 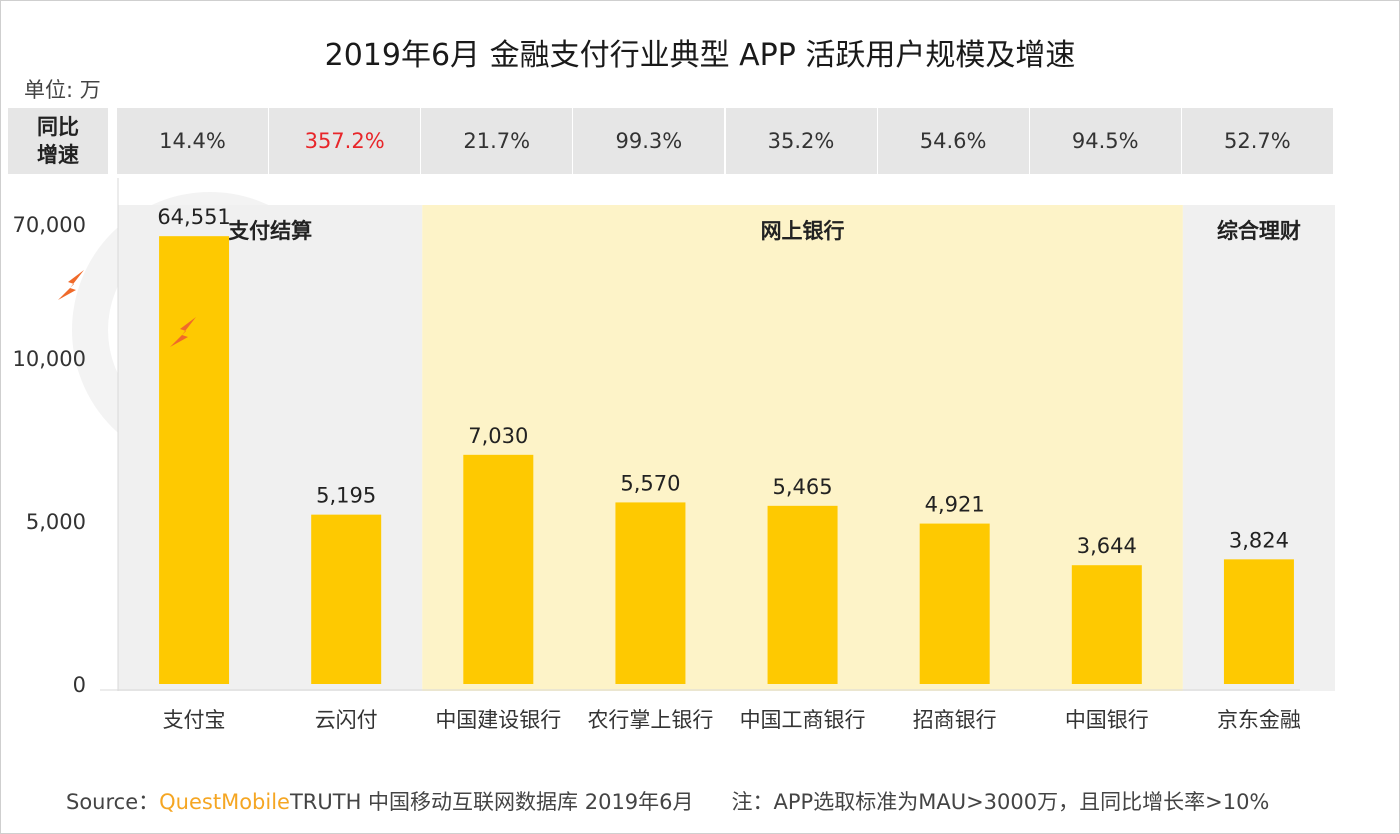 What do you see at coordinates (270, 231) in the screenshot?
I see `group-label: 支付结算` at bounding box center [270, 231].